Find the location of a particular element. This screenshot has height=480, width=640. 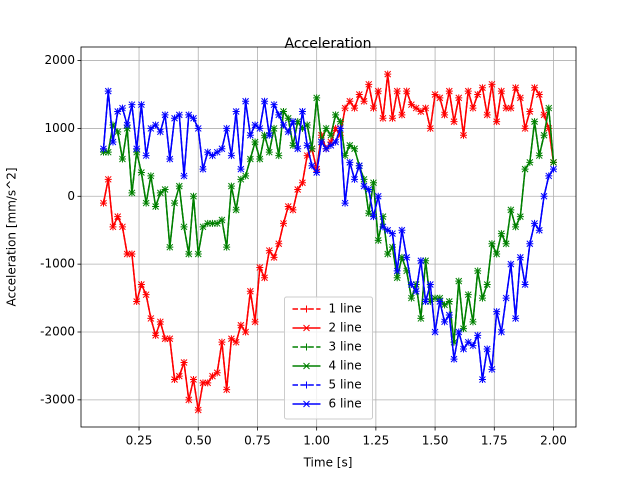

x-tick-label: 1.00 is located at coordinates (316, 441).